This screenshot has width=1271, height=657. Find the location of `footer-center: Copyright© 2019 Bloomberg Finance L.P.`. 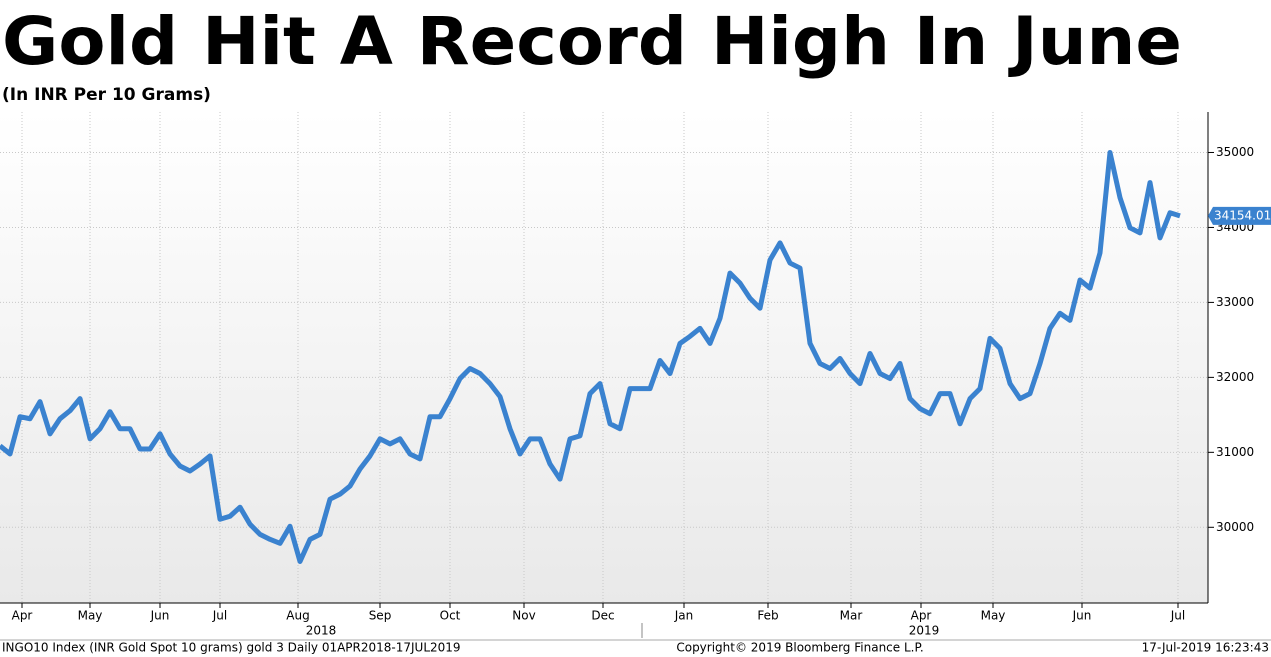

footer-center: Copyright© 2019 Bloomberg Finance L.P. is located at coordinates (799, 648).